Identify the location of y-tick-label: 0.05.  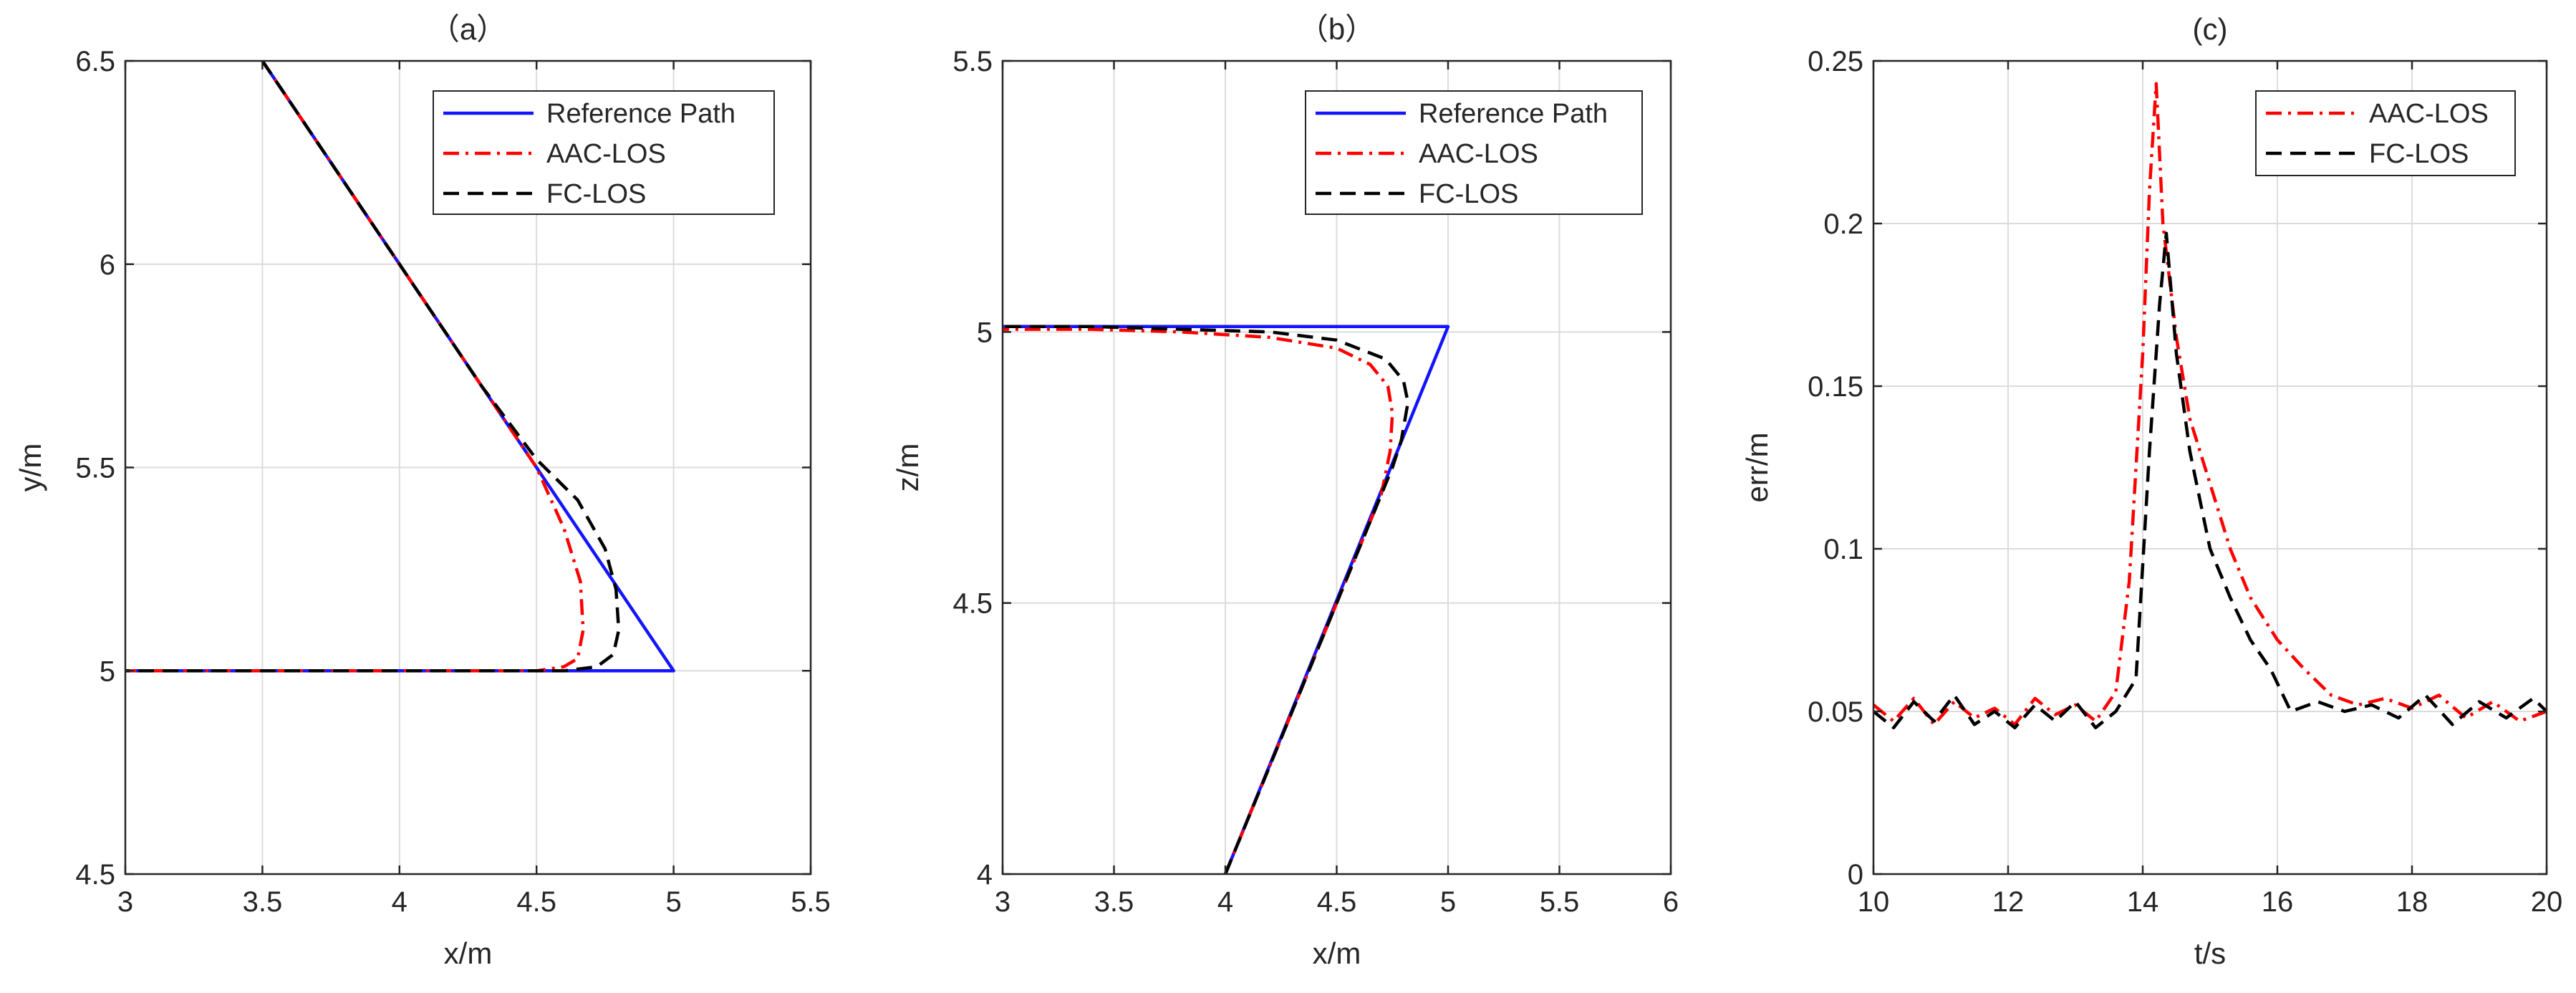
(1836, 712).